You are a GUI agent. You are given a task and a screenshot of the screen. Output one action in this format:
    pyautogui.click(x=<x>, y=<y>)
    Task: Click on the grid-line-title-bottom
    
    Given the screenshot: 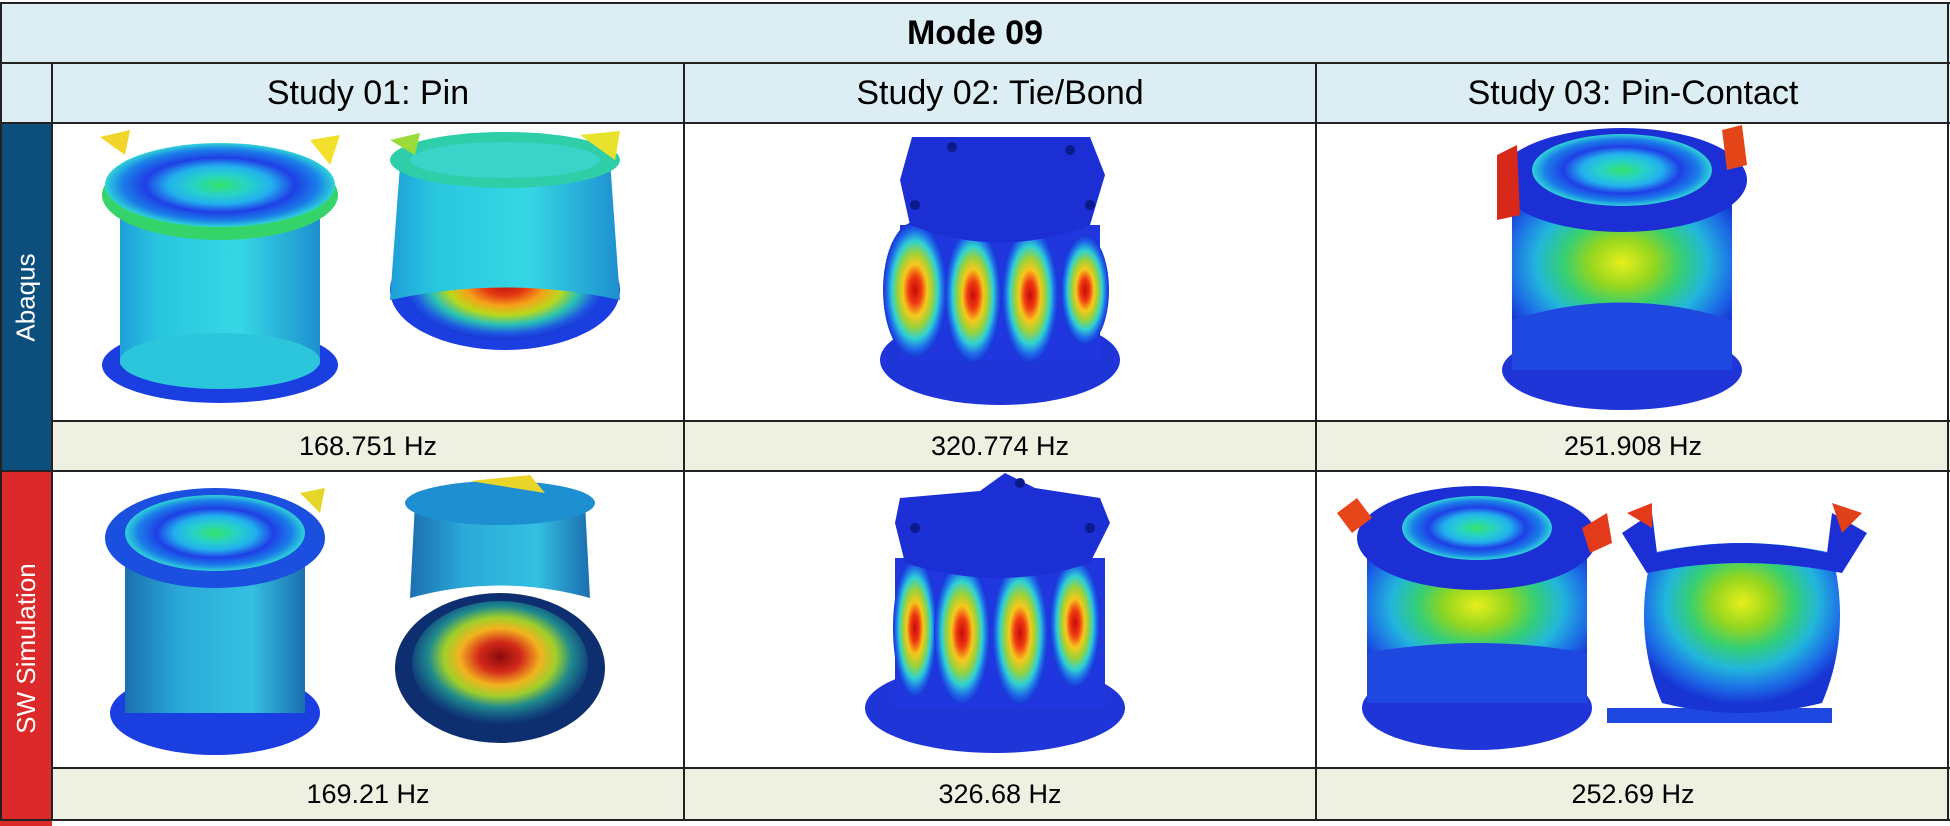 What is the action you would take?
    pyautogui.click(x=975, y=63)
    